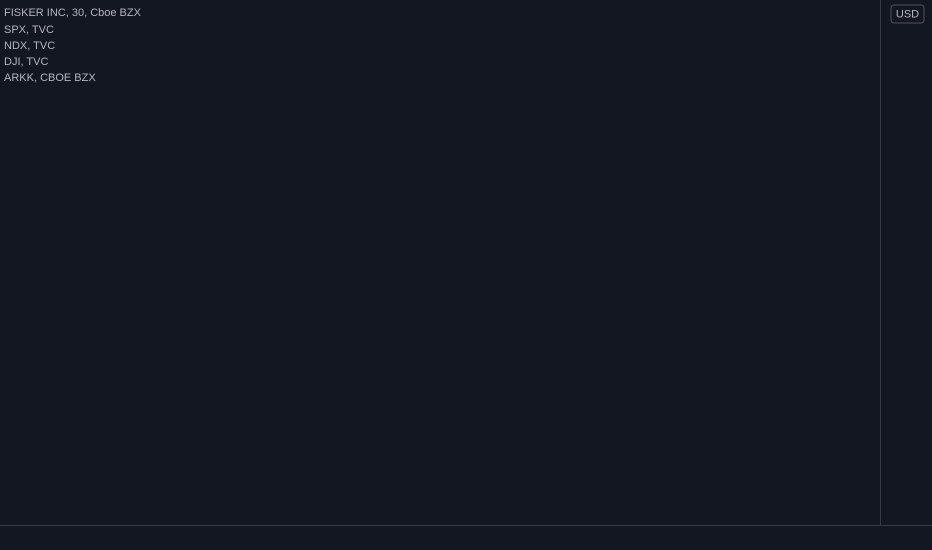  I want to click on currency-box, so click(907, 14).